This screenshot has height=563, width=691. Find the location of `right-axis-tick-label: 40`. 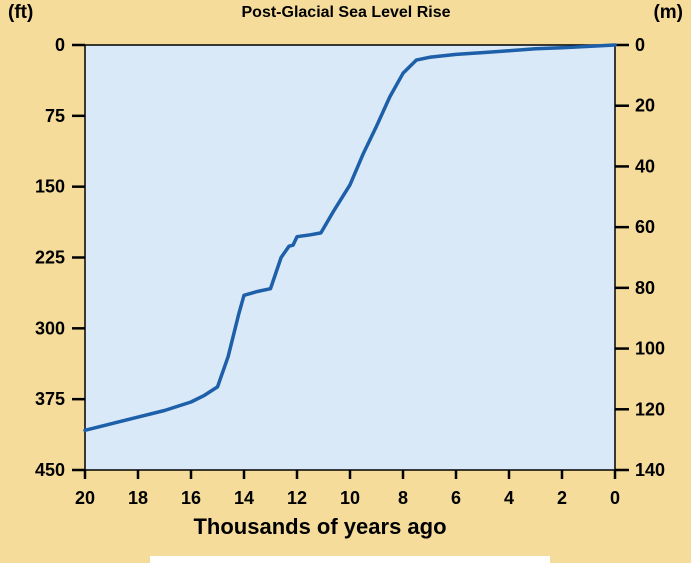

right-axis-tick-label: 40 is located at coordinates (645, 166).